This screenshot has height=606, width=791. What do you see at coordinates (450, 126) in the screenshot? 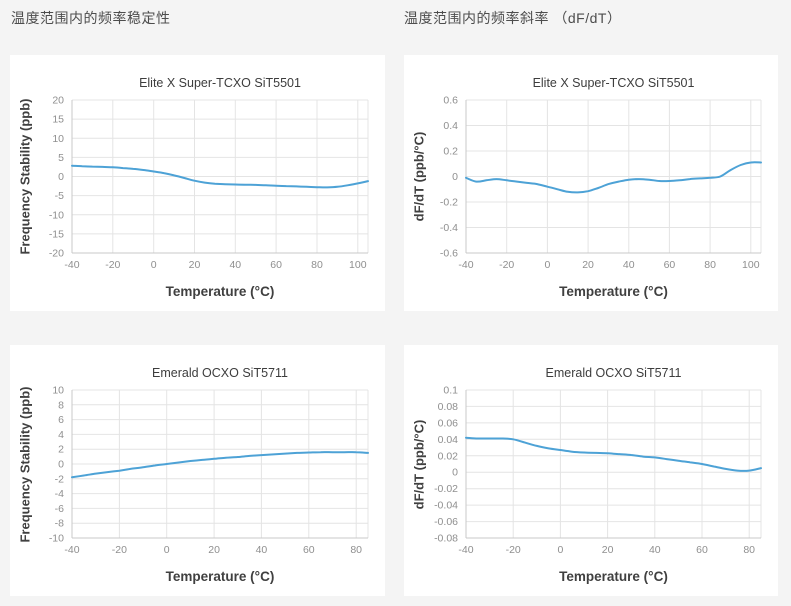
I see `y-tick-label: 0.4` at bounding box center [450, 126].